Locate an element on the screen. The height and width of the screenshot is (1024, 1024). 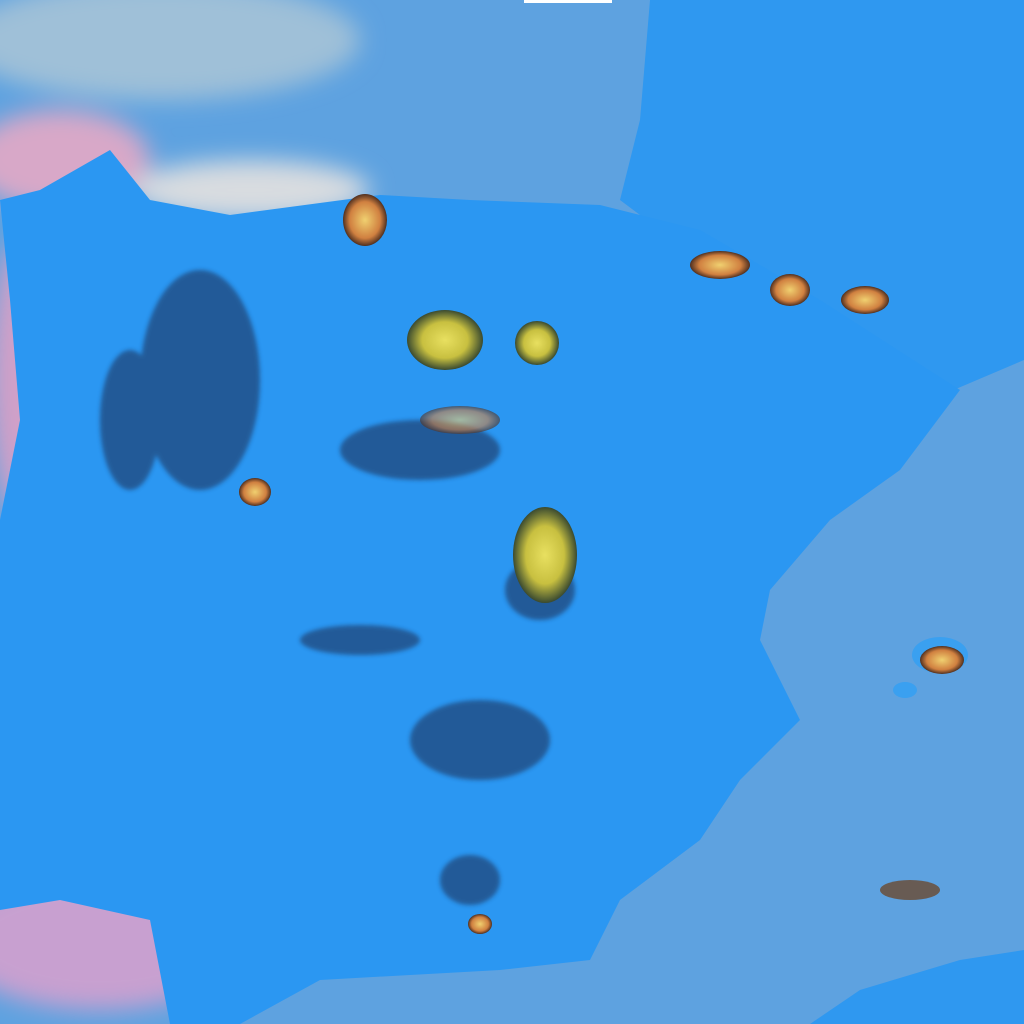
island is located at coordinates (905, 690).